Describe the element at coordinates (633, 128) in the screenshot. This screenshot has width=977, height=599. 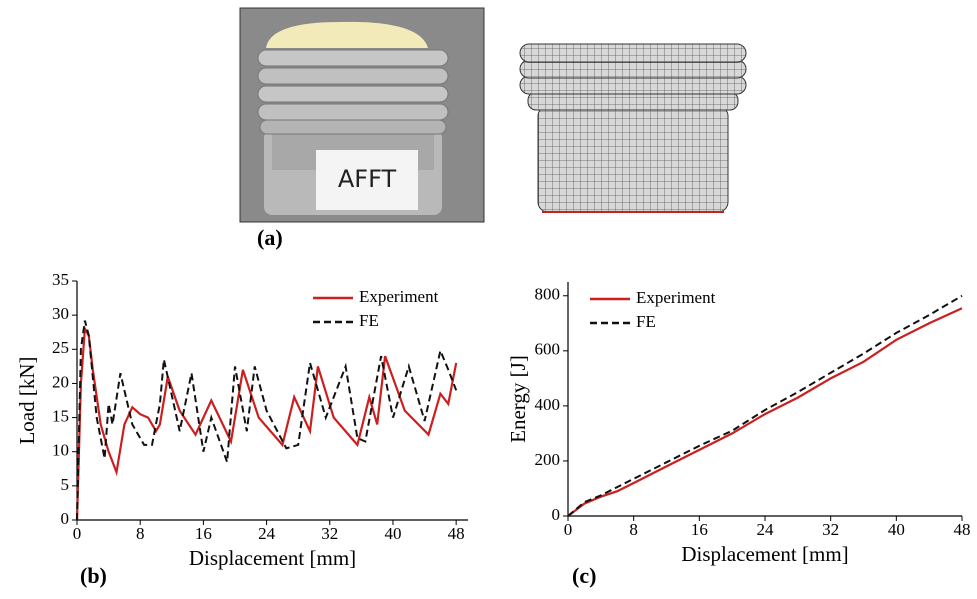
I see `fe-mesh` at that location.